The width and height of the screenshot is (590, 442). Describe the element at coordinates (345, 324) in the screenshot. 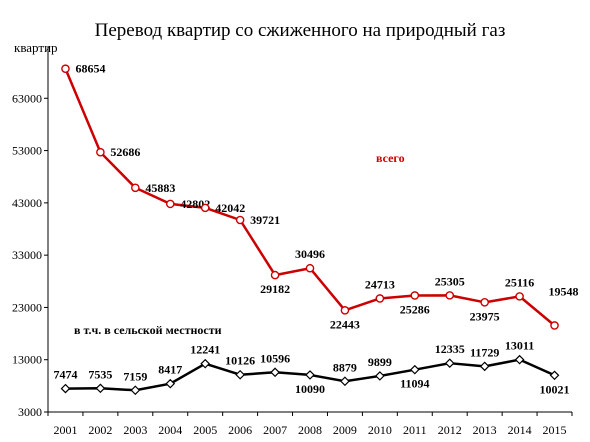

I see `data-label: 22443` at that location.